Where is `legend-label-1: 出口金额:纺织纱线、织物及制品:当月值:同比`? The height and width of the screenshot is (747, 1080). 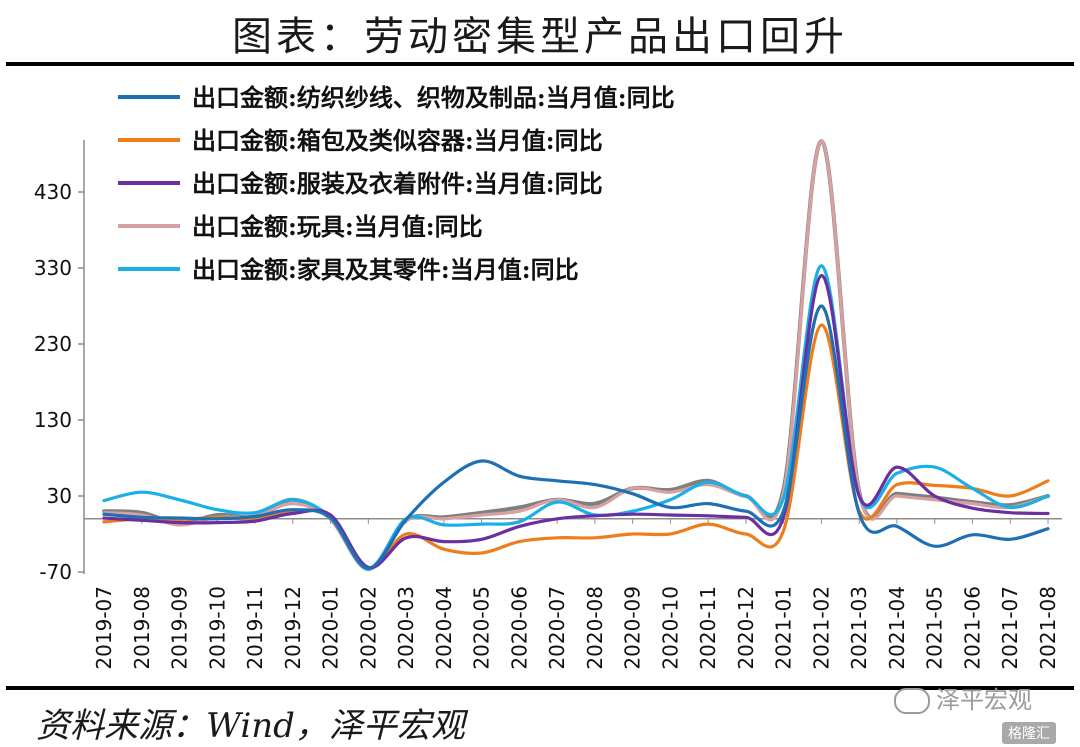
legend-label-1: 出口金额:纺织纱线、织物及制品:当月值:同比 is located at coordinates (433, 97).